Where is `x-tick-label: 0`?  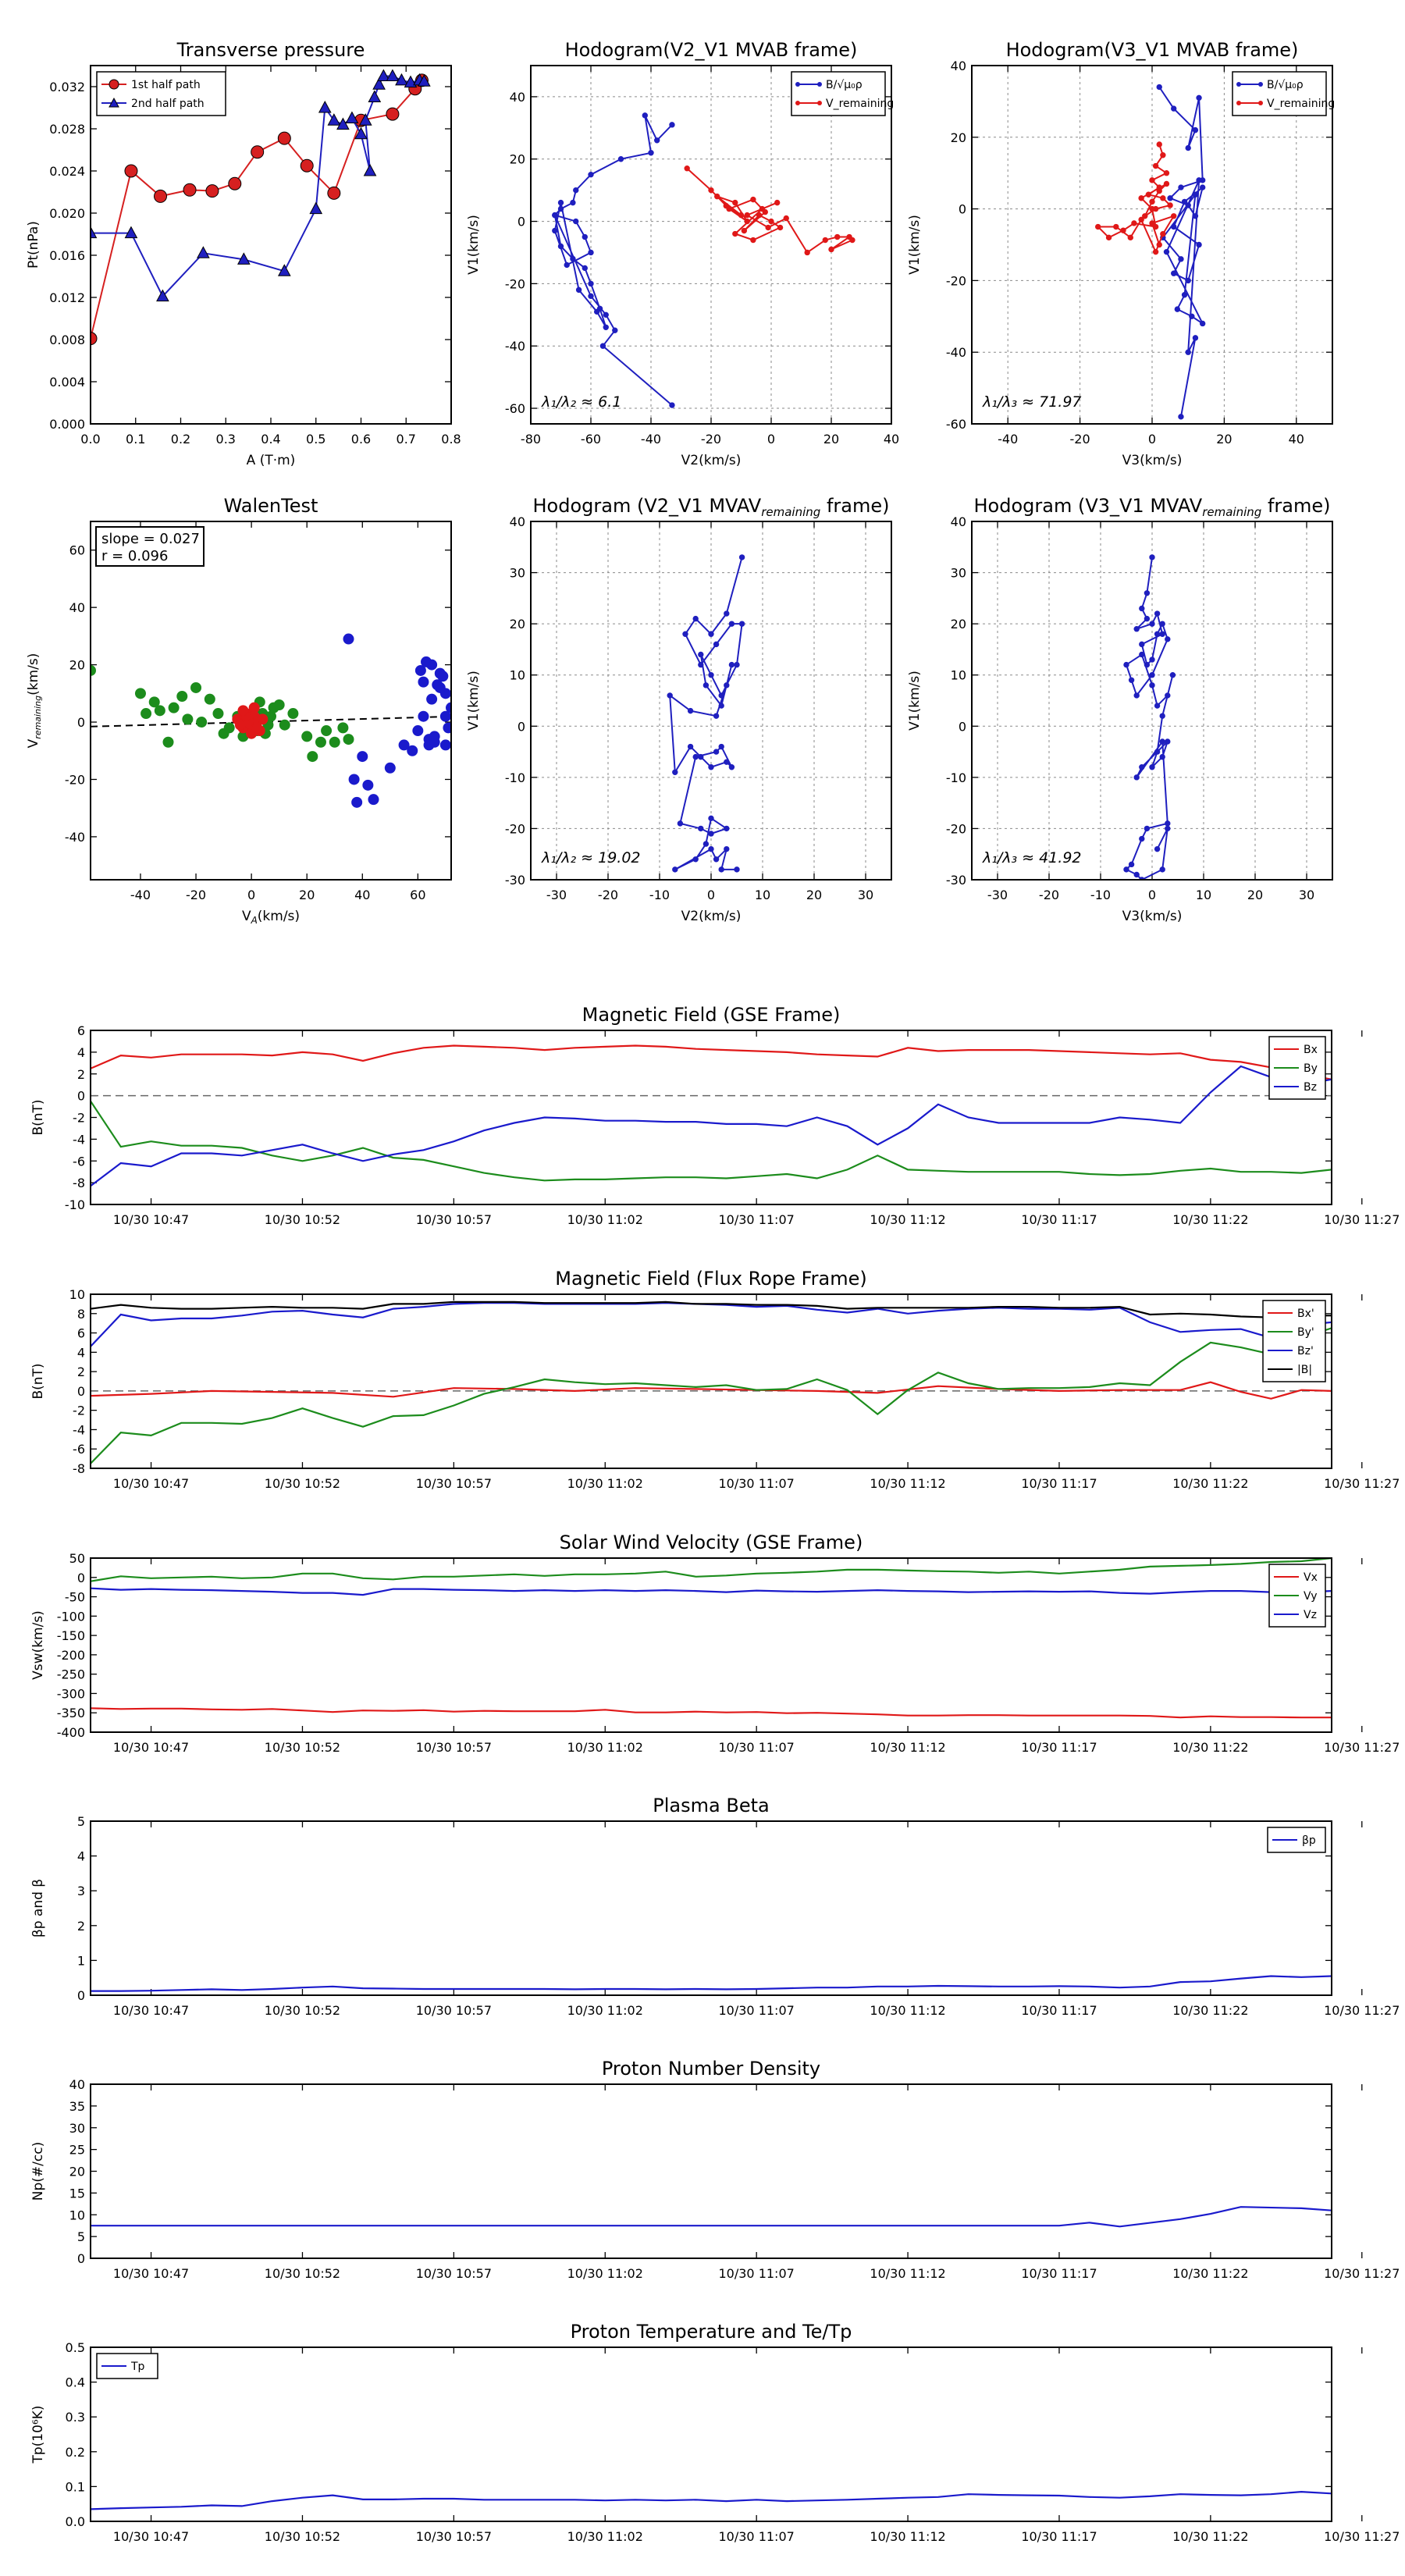 x-tick-label: 0 is located at coordinates (251, 895).